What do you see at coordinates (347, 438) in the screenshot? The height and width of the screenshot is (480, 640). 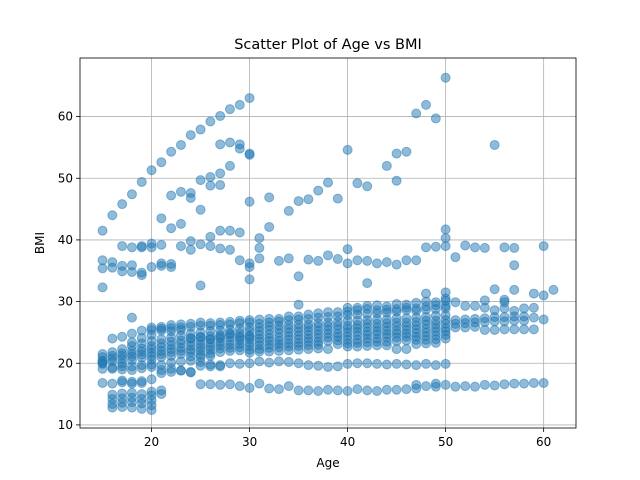 I see `x-axis-ticks: 20 30 40 50 60` at bounding box center [347, 438].